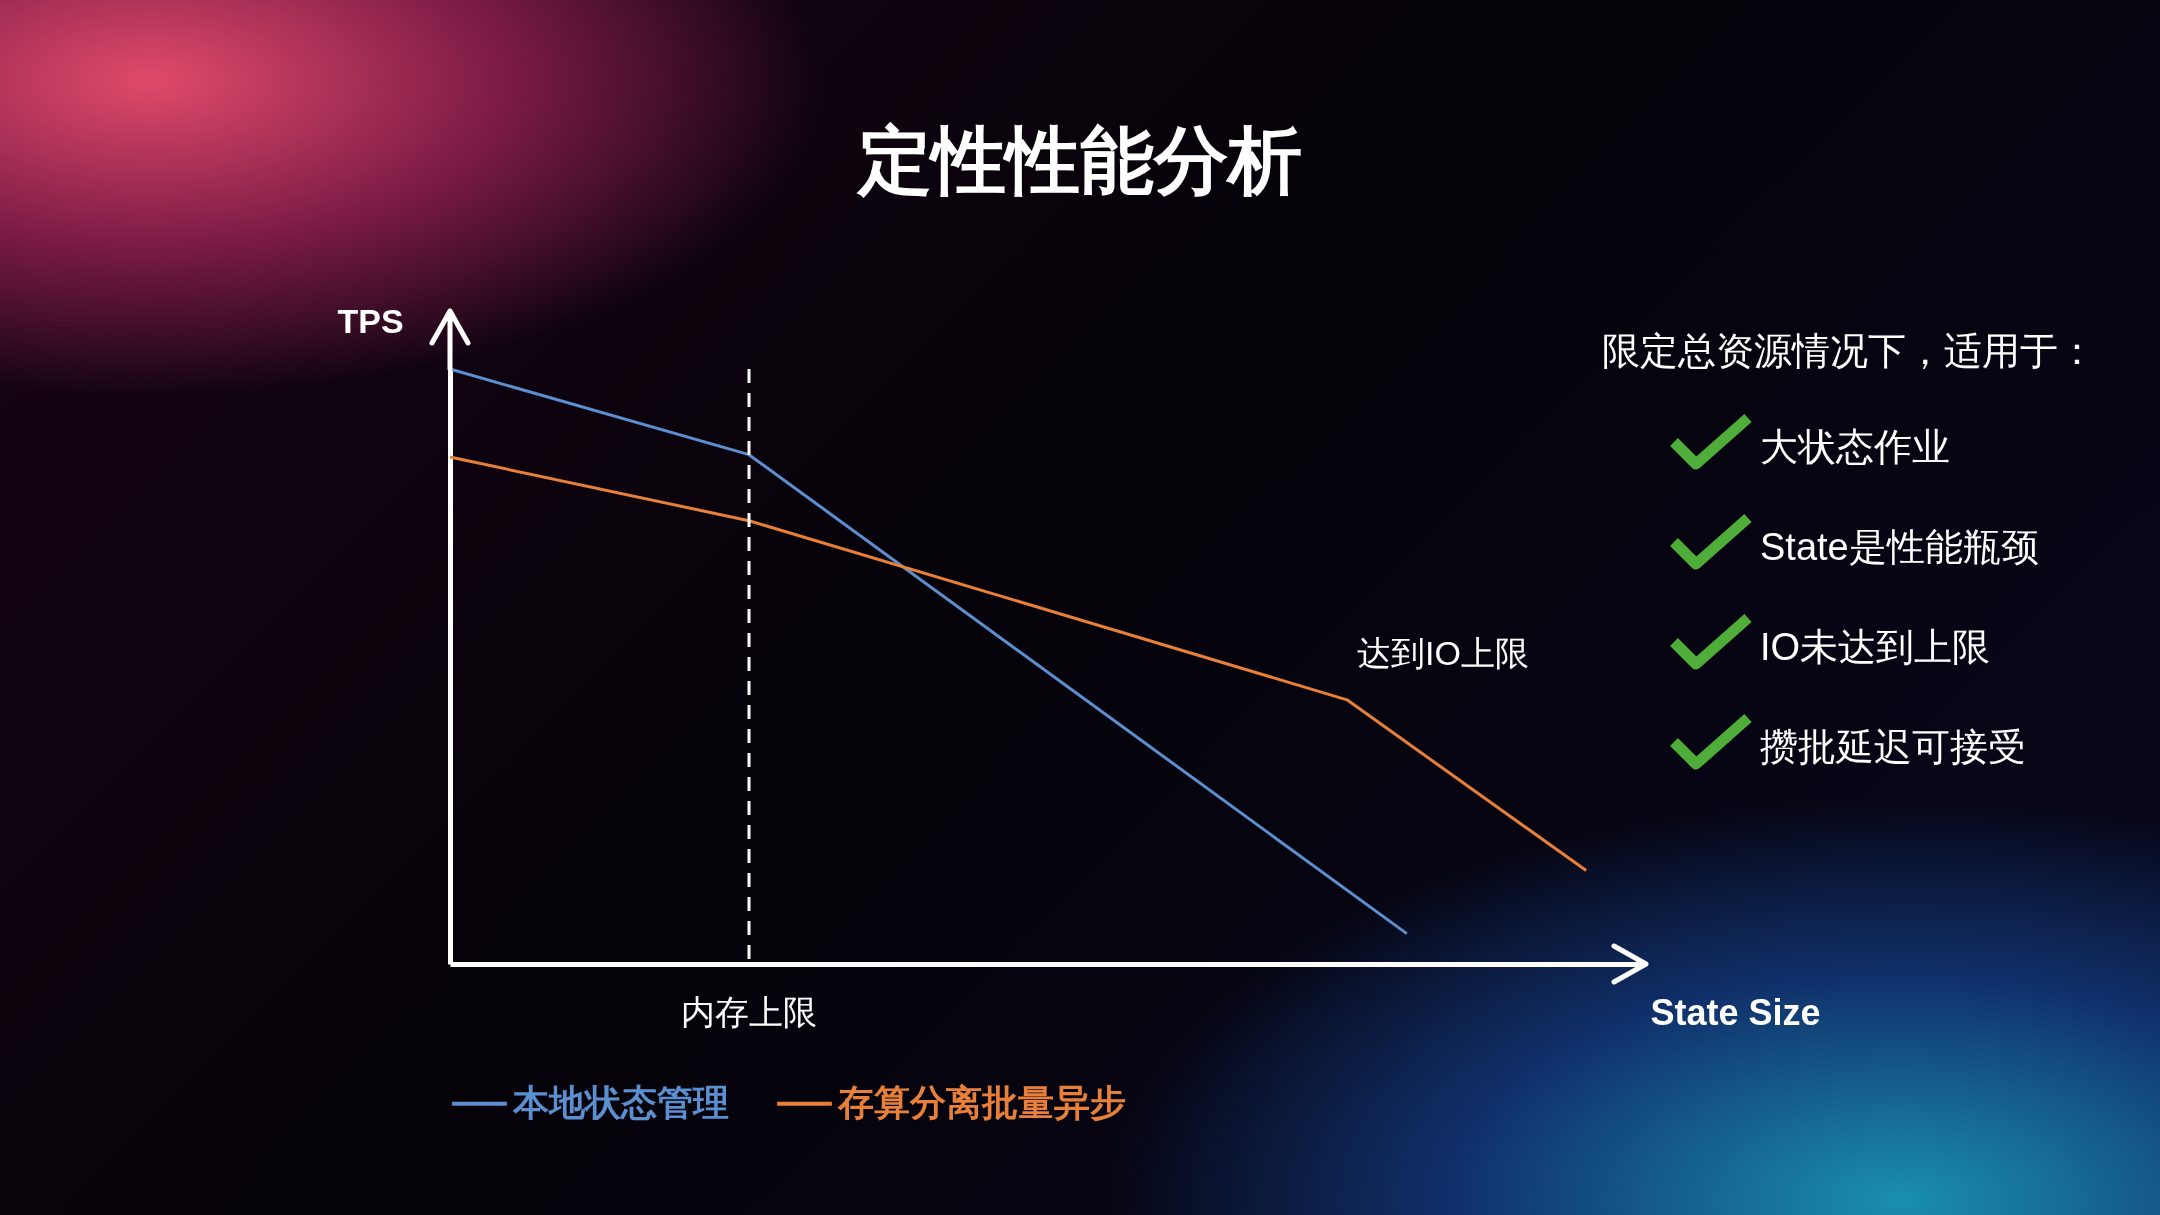  Describe the element at coordinates (1855, 447) in the screenshot. I see `text: 大状态作业` at that location.